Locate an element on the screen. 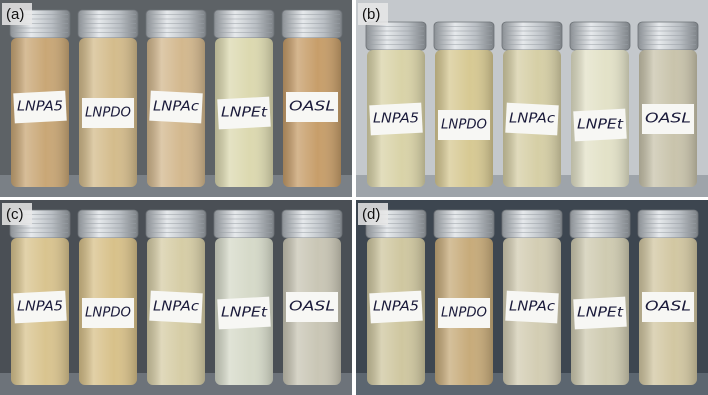  panel-label: (d) is located at coordinates (371, 214).